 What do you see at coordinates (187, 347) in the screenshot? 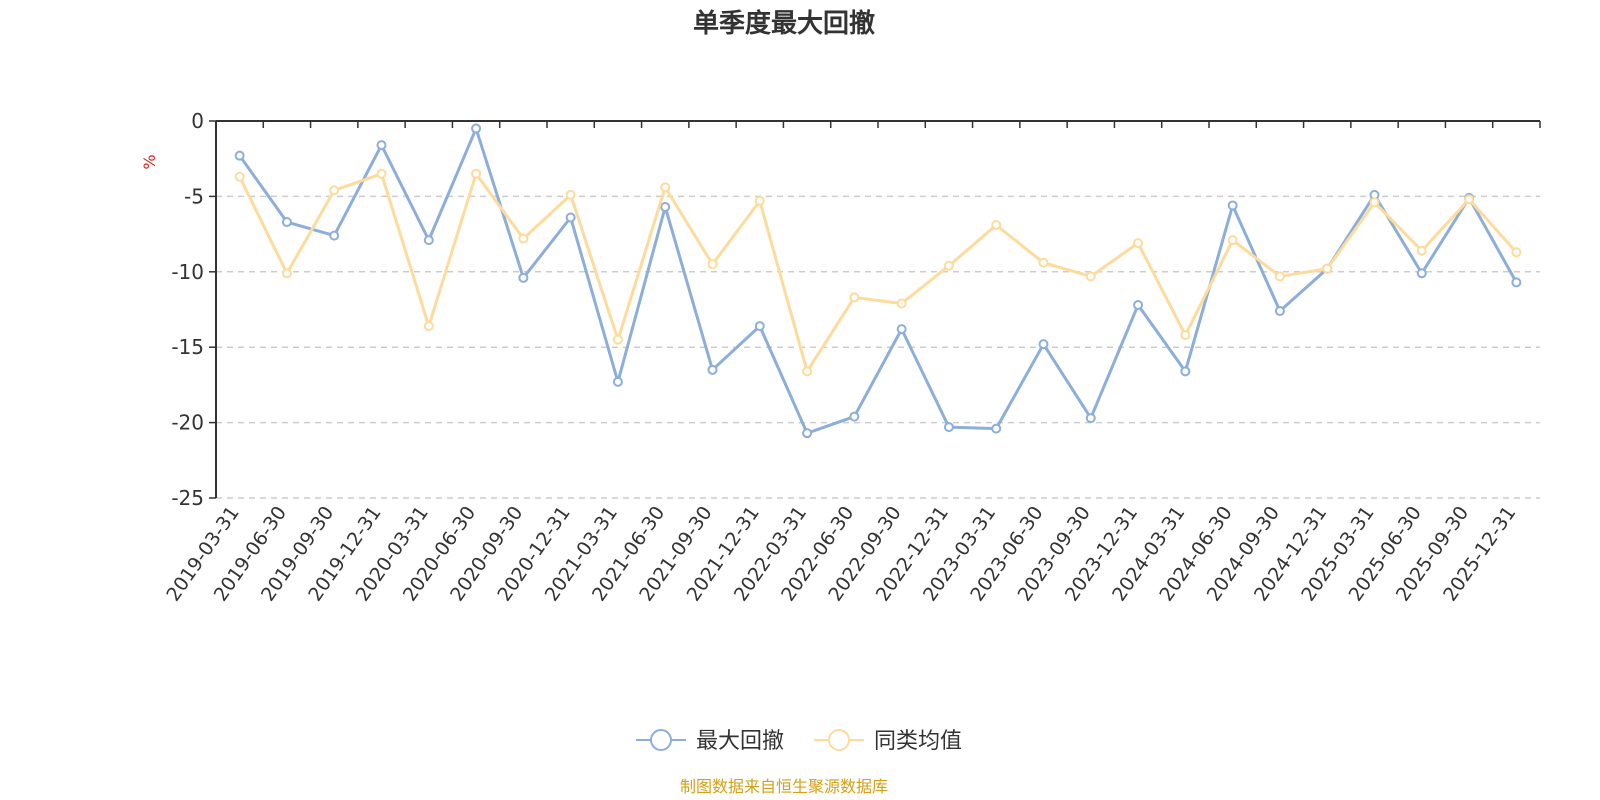
I see `y-tick-label: -15` at bounding box center [187, 347].